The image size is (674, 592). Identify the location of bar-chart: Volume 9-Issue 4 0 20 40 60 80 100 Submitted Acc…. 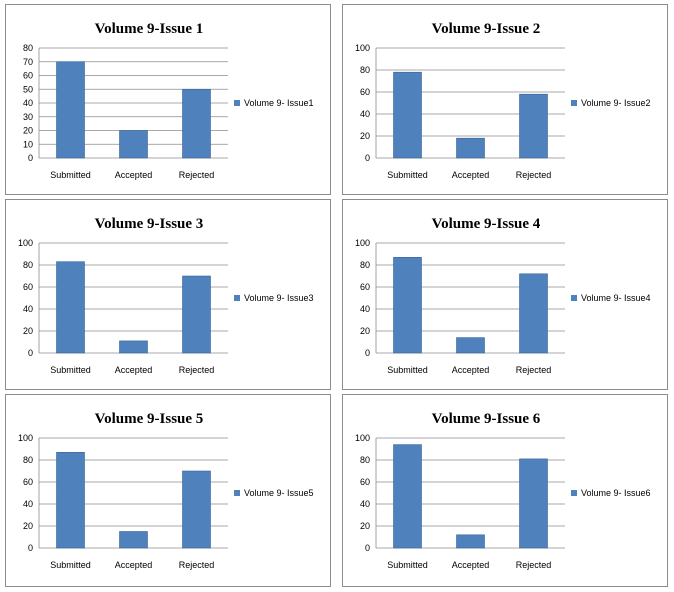
(503, 295).